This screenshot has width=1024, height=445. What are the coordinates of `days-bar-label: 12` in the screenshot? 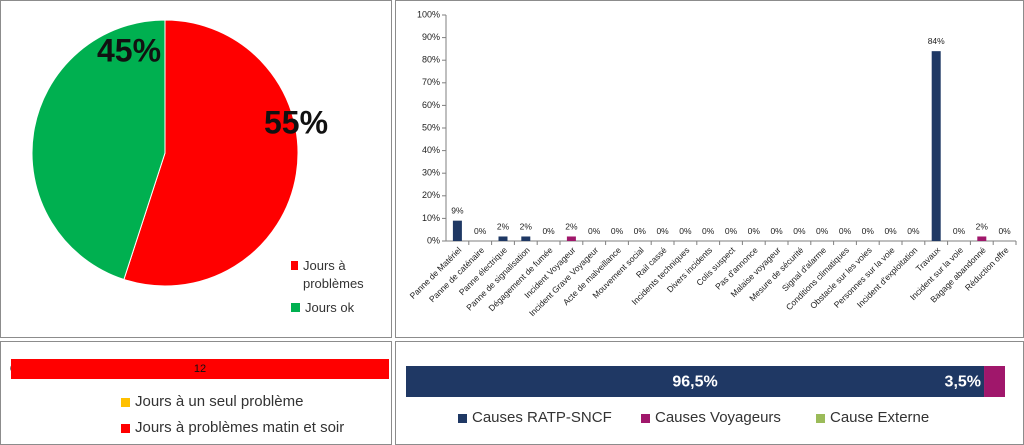 It's located at (200, 369).